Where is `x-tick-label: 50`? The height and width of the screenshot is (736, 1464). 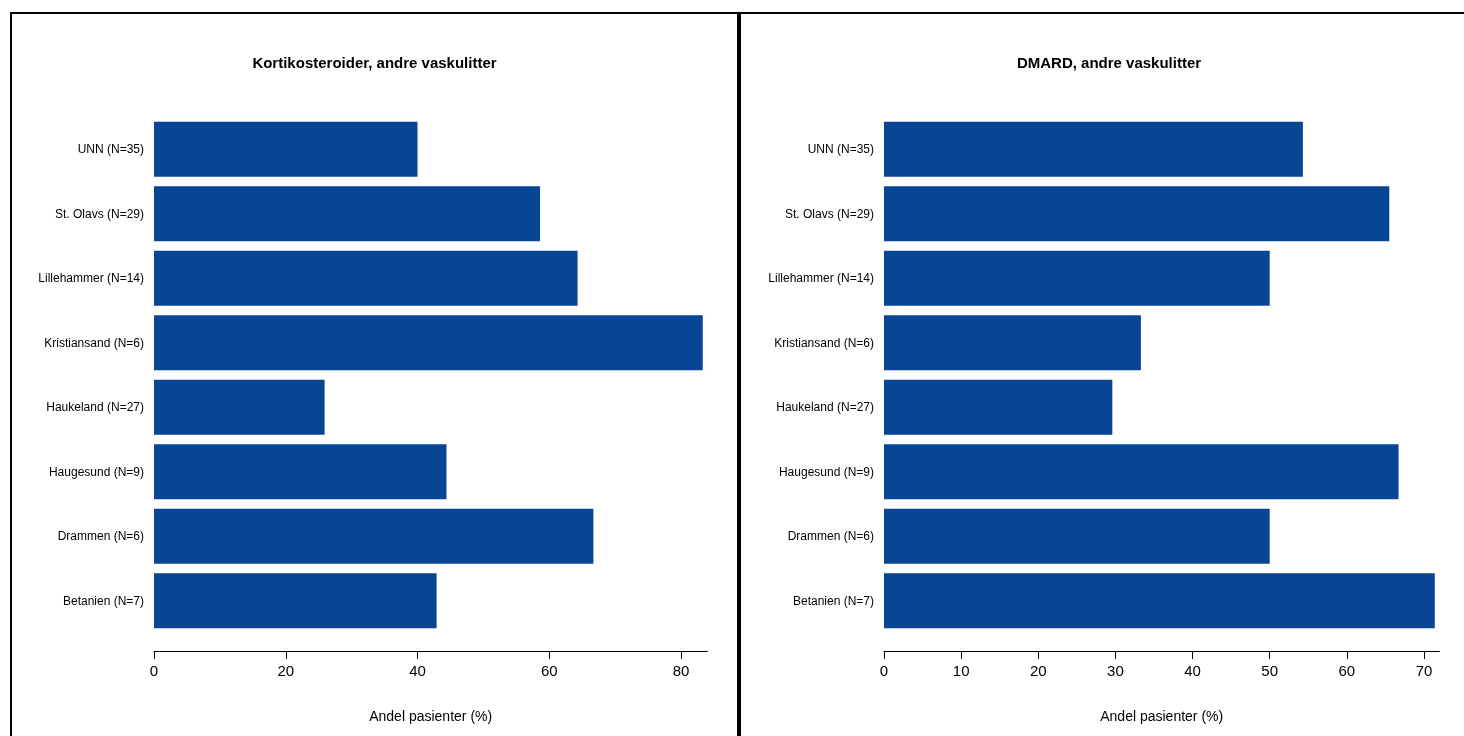
x-tick-label: 50 is located at coordinates (1270, 670).